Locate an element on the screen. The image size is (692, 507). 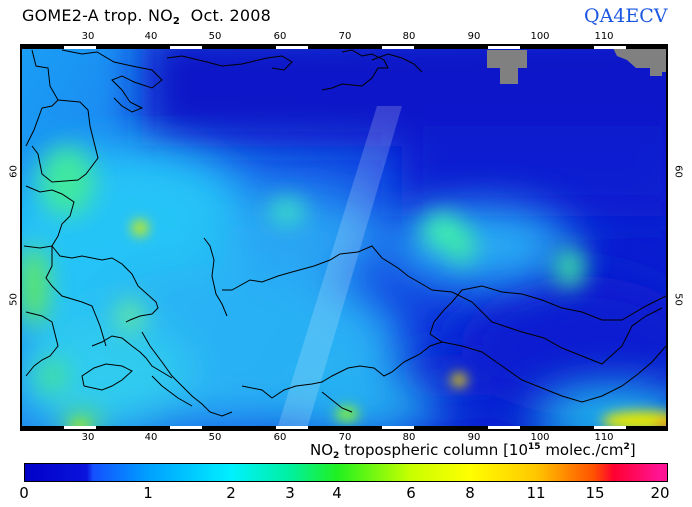
lon-label-bottom-70: 70 is located at coordinates (345, 437).